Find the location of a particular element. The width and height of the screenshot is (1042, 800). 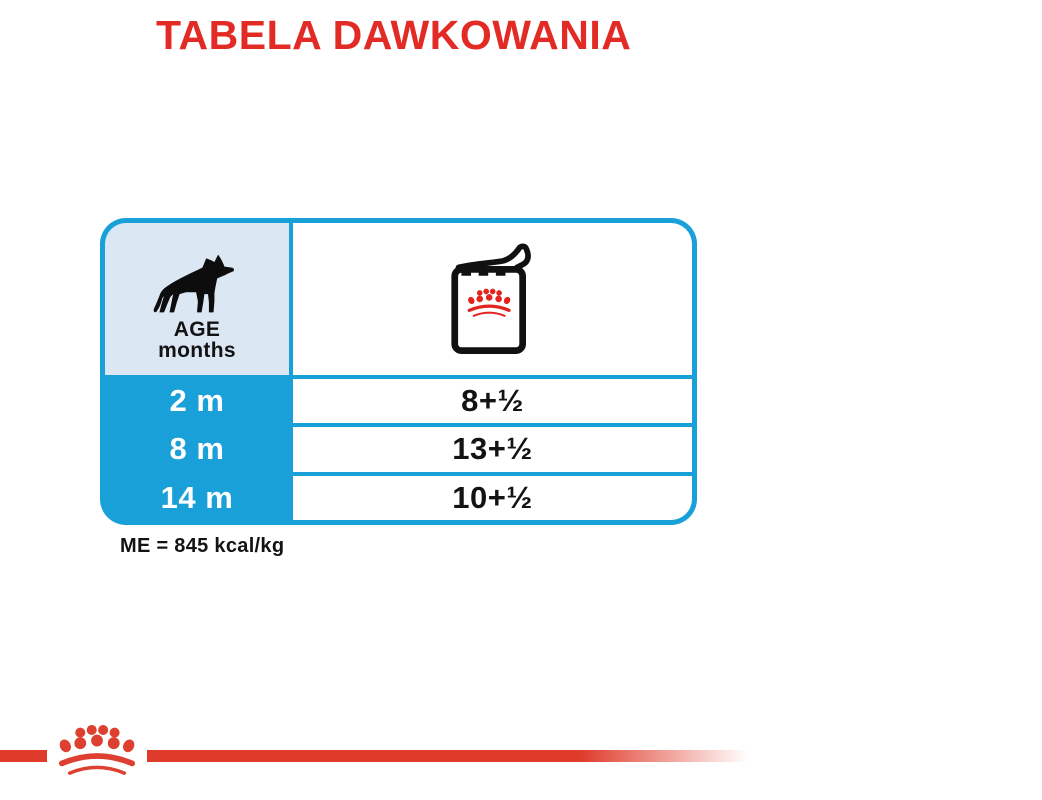

german-shepherd-dog-icon is located at coordinates (197, 284).